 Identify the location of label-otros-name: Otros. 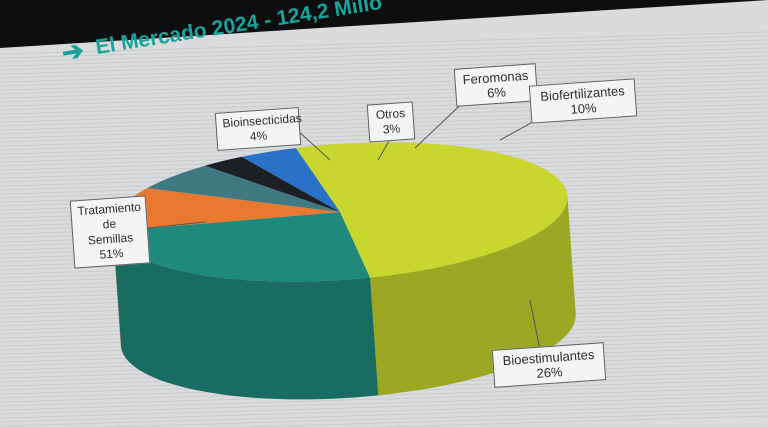
(390, 114).